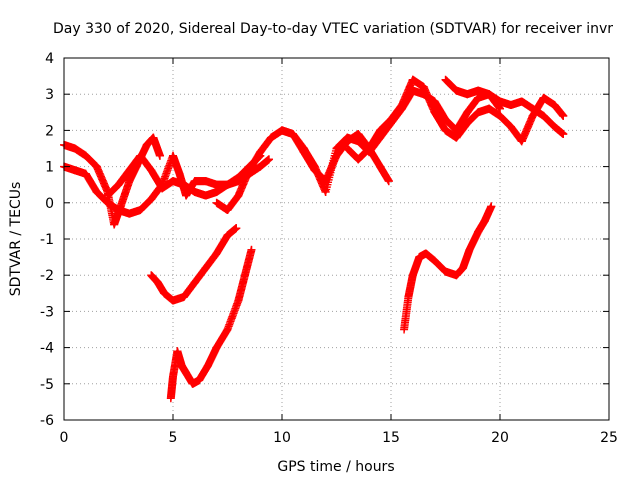  Describe the element at coordinates (16, 239) in the screenshot. I see `y-axis-label: SDTVAR / TECUs` at that location.